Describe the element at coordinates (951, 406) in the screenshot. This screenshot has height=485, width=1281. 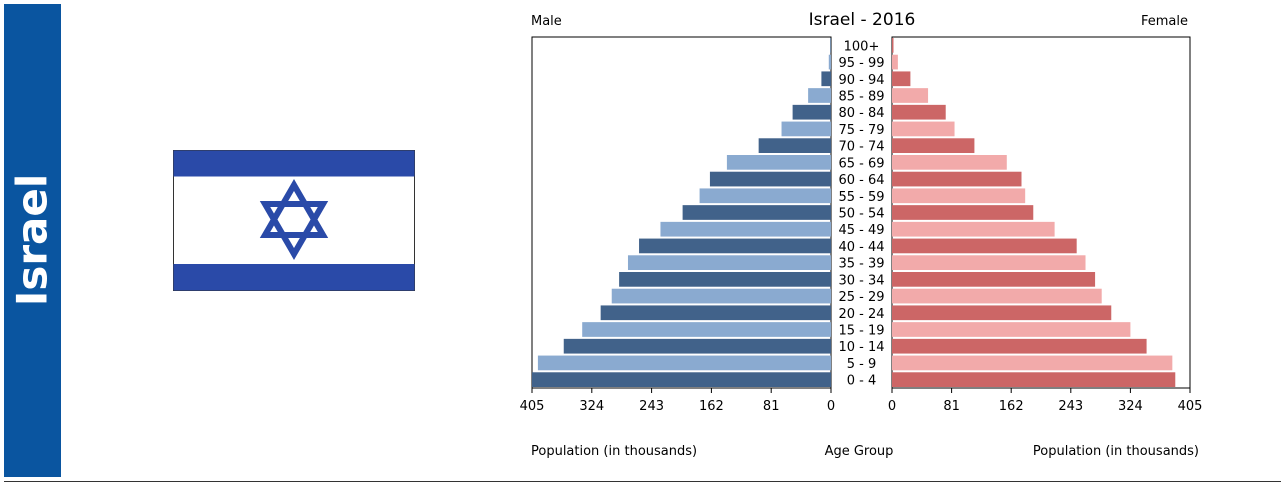
I see `female-x-tick-label: 81` at that location.